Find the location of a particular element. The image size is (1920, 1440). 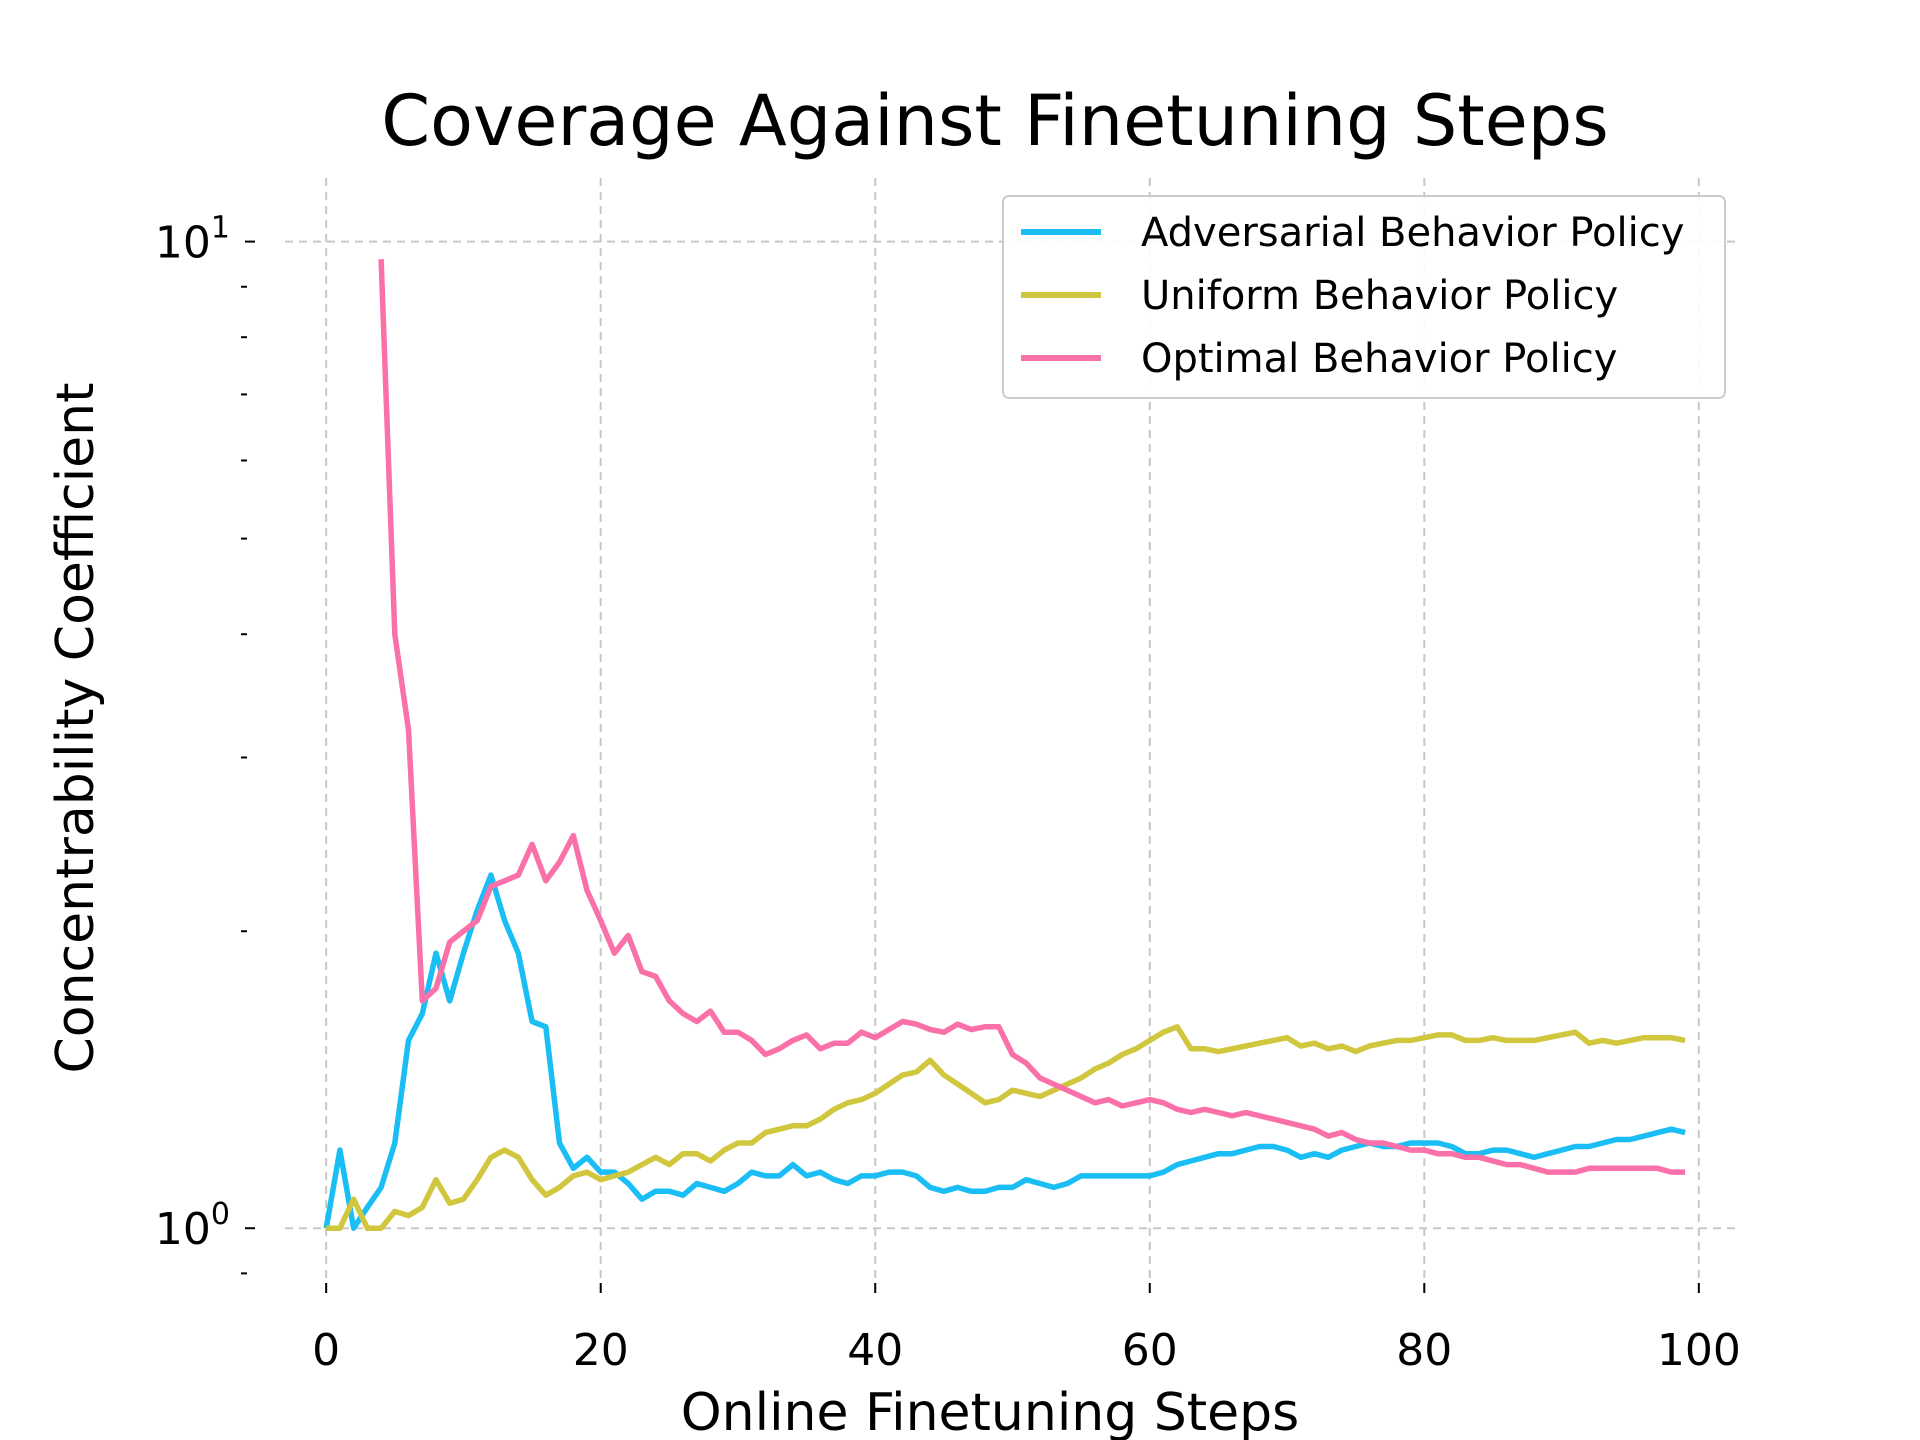

x-tick-label: 20 is located at coordinates (601, 1350).